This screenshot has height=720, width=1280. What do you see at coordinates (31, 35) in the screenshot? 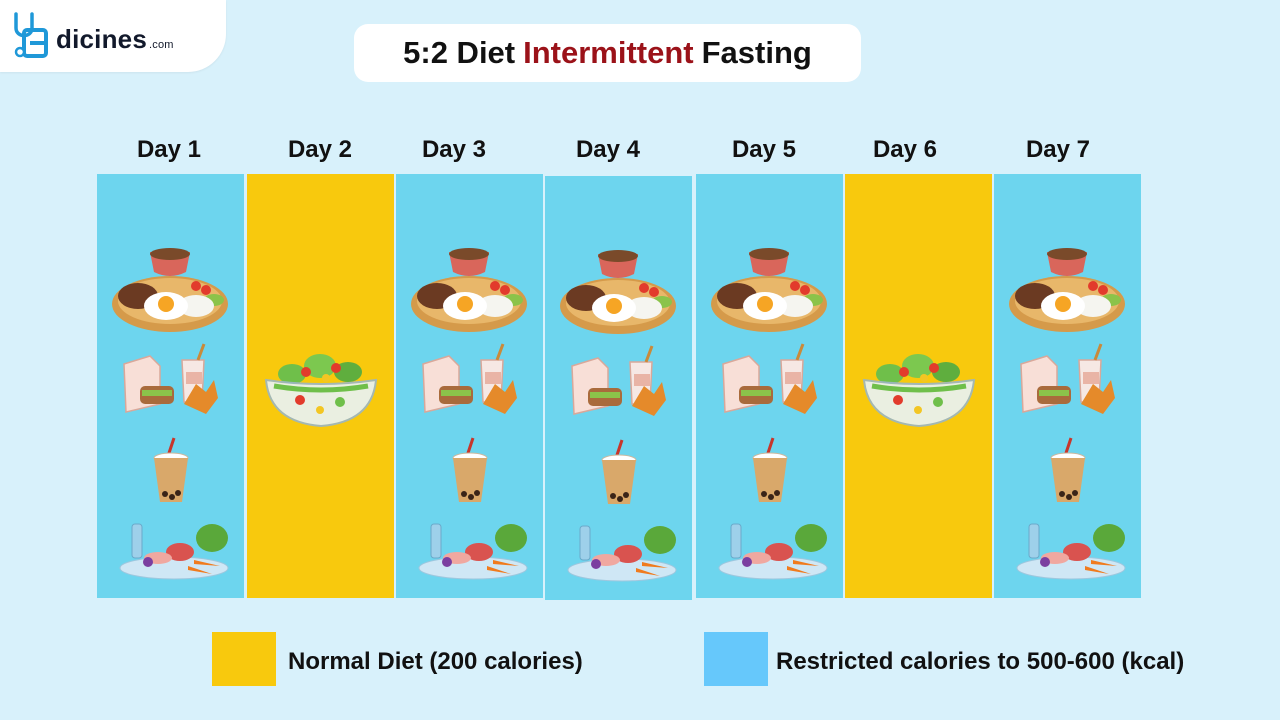
I see `stethoscope-e-logo-icon` at bounding box center [31, 35].